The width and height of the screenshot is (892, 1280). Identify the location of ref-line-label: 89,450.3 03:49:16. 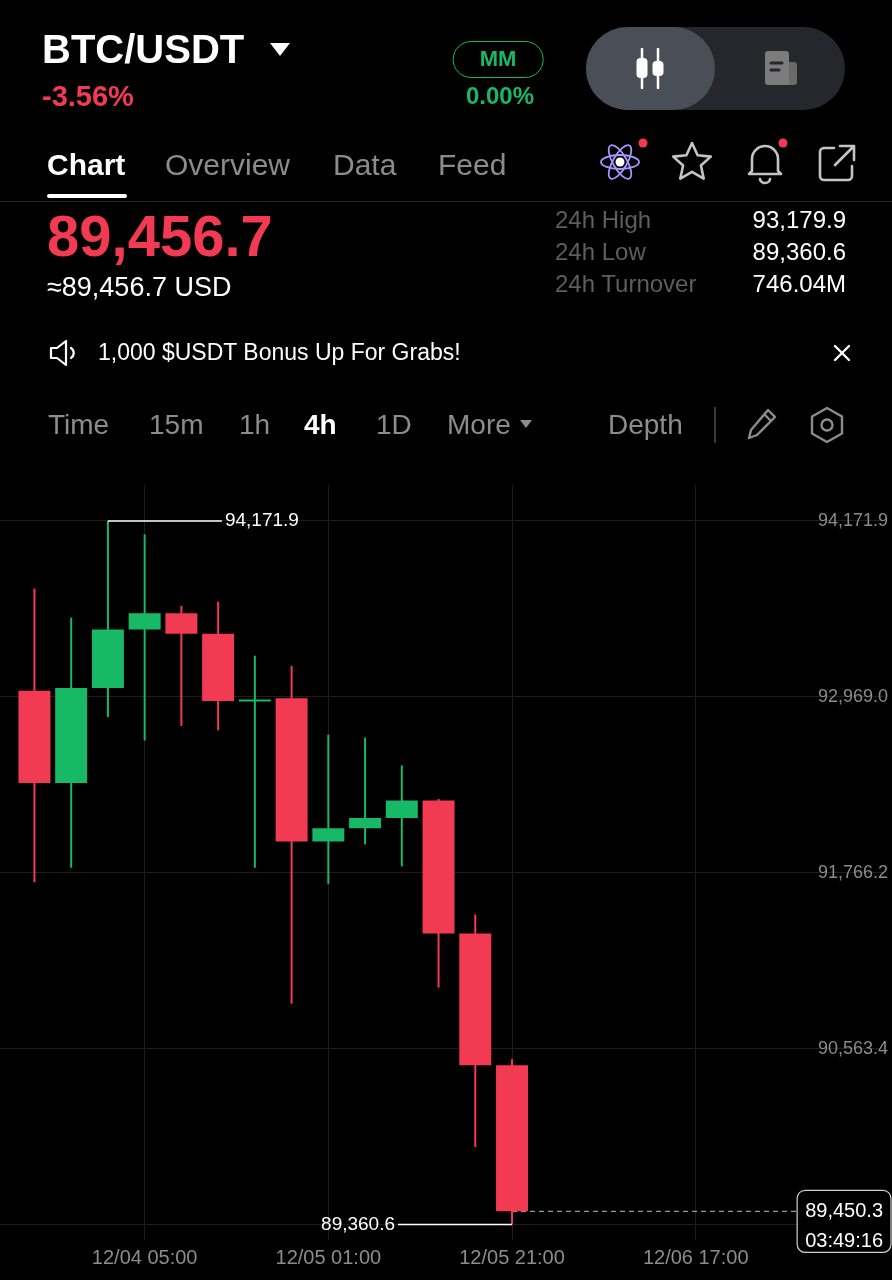
(844, 1224).